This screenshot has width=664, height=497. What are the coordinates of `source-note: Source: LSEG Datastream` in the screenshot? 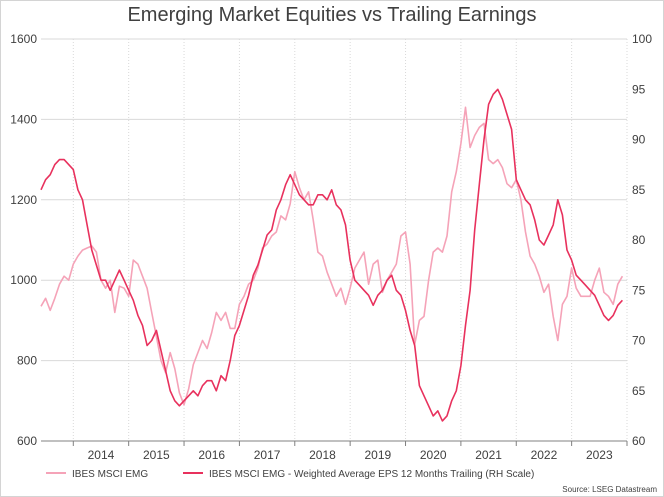 It's located at (609, 489).